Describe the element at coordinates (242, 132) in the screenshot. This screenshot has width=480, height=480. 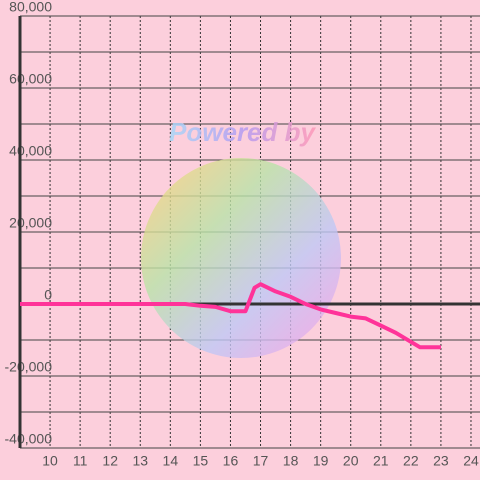
I see `watermark: Powered by` at that location.